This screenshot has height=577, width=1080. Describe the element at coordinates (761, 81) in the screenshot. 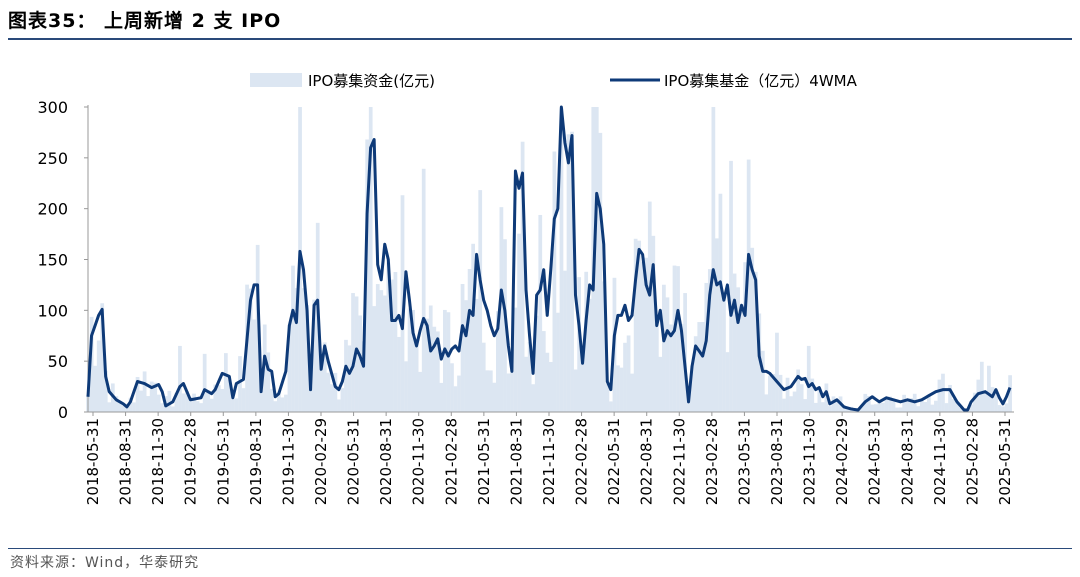

I see `legend-line-label: IPO募集基金（亿元）4WMA` at that location.